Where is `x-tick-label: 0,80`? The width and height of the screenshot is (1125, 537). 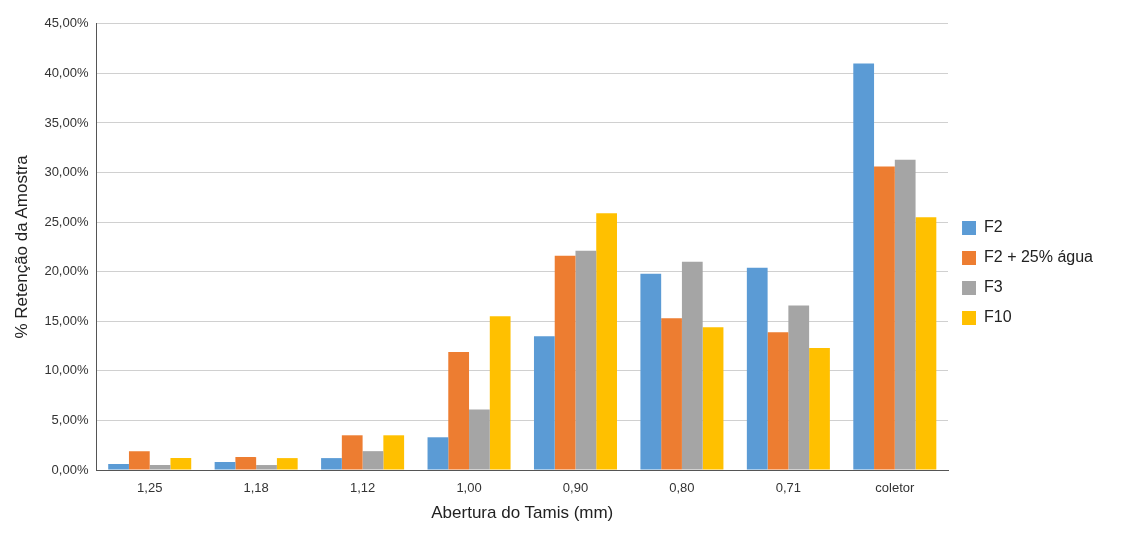 x-tick-label: 0,80 is located at coordinates (682, 488).